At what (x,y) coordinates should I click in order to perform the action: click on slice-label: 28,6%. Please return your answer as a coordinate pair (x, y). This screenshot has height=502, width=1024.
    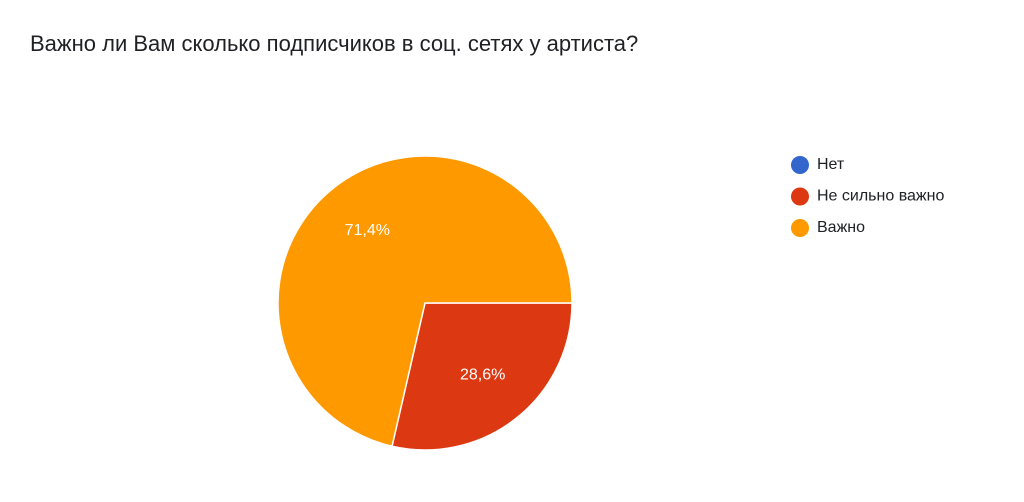
    Looking at the image, I should click on (482, 375).